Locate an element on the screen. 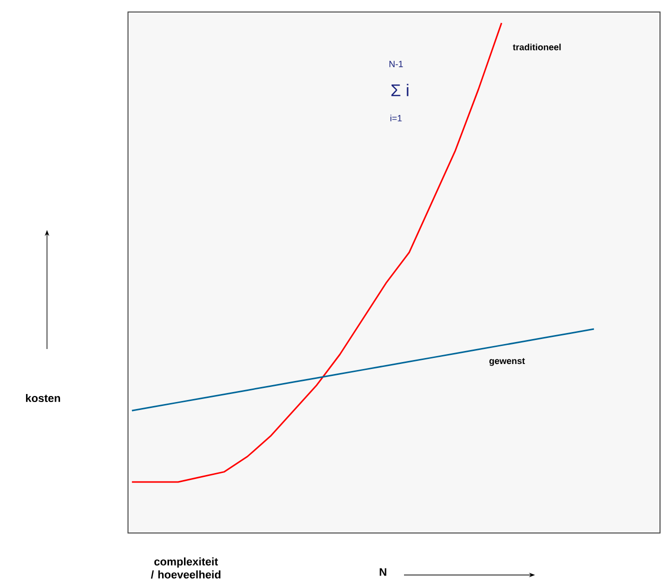 This screenshot has width=661, height=587. x-axis-title: complexiteit / hoeveelheid is located at coordinates (185, 568).